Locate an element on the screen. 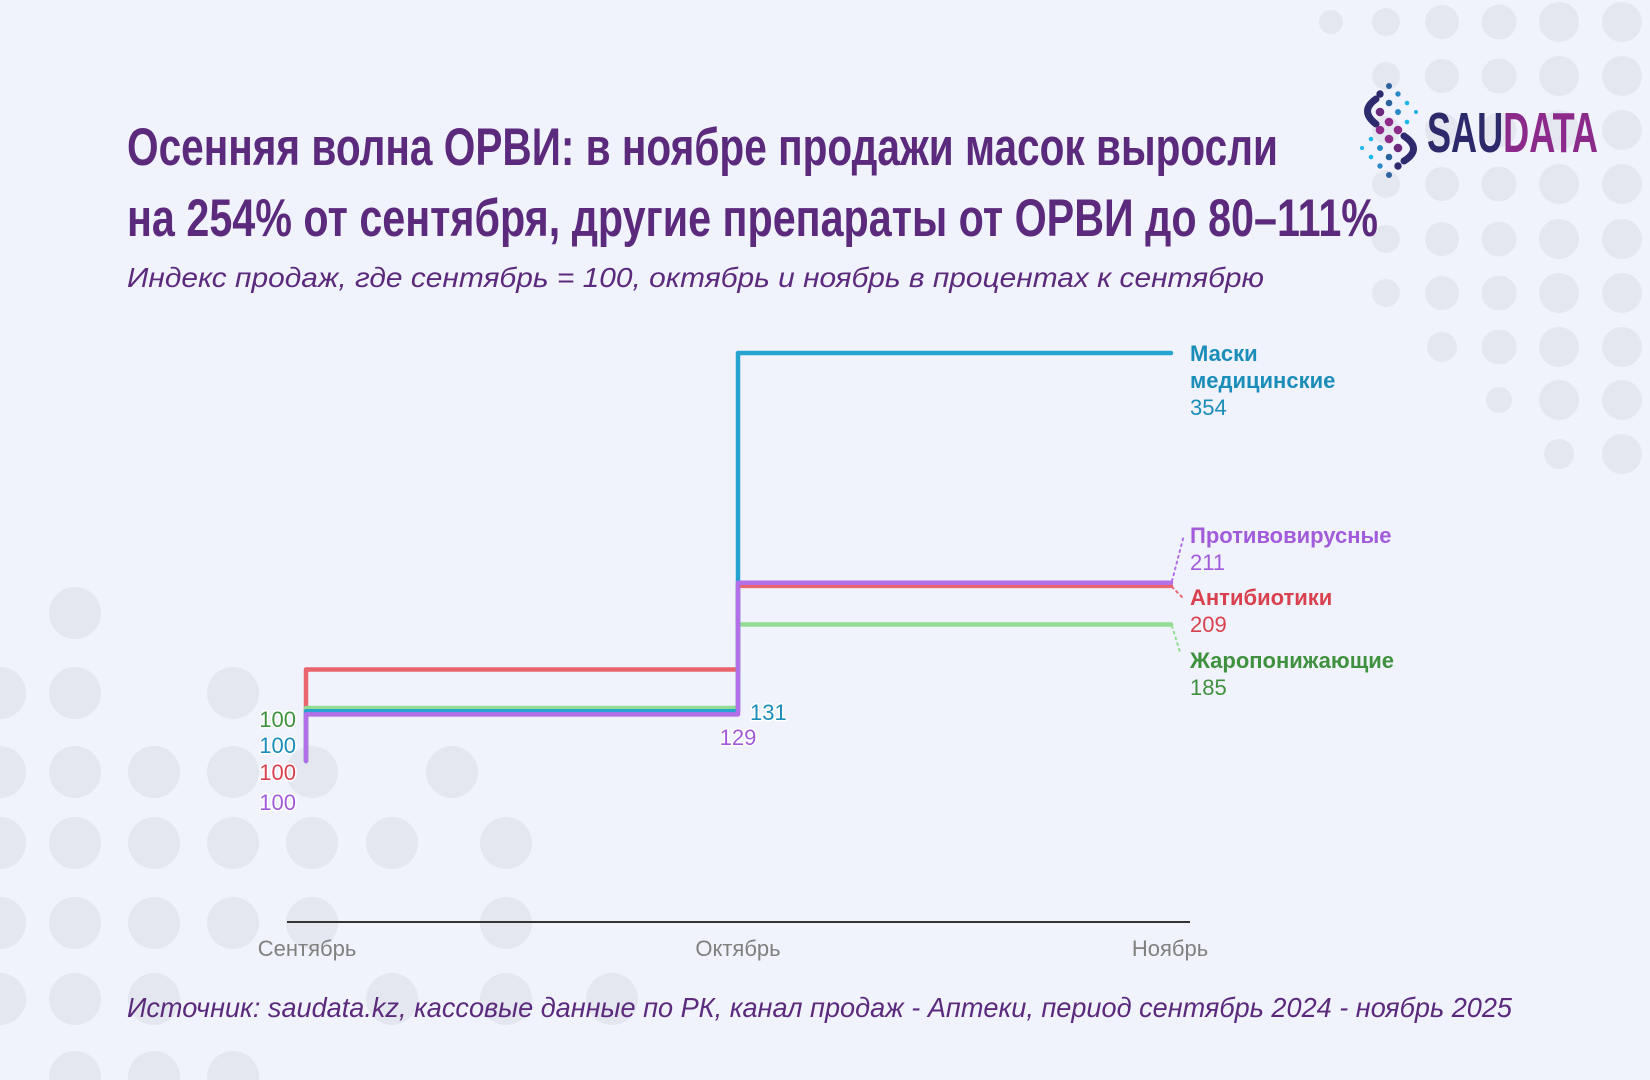 The height and width of the screenshot is (1080, 1650). end-label-antivirals: Противовирусные 211 is located at coordinates (1291, 549).